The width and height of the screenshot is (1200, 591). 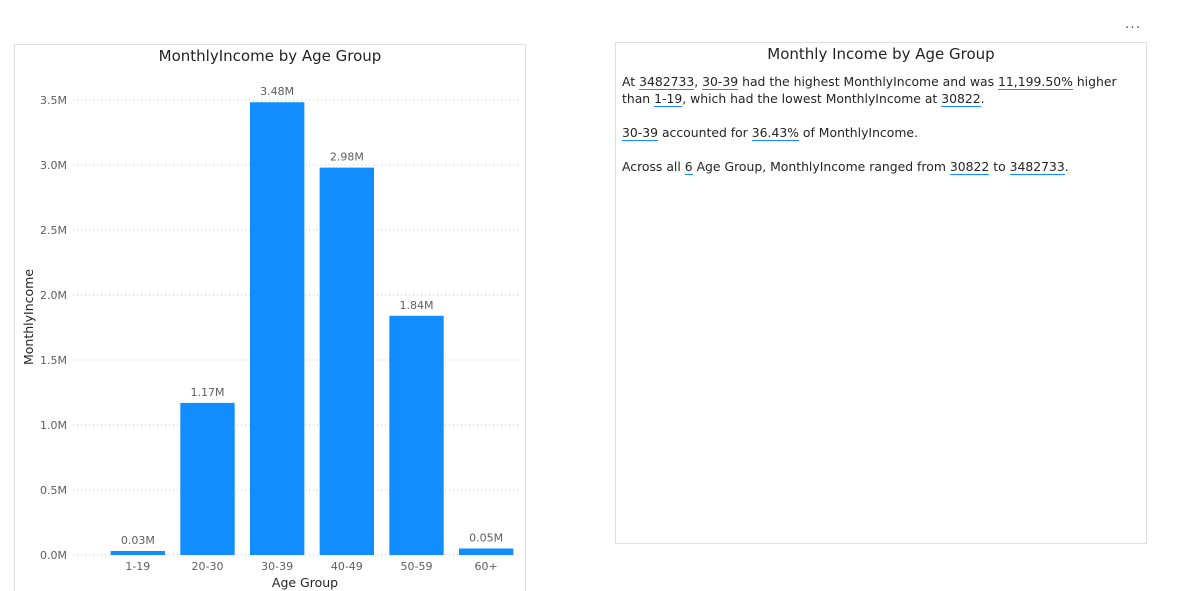 I want to click on narrative-value: 1-19, so click(x=668, y=99).